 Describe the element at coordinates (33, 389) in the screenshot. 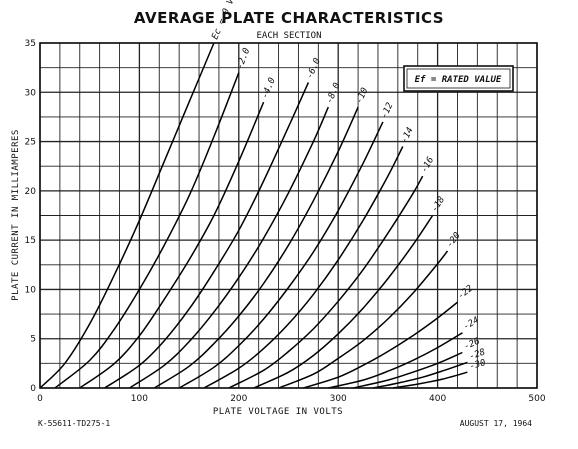

I see `y-tick-label: 0` at that location.